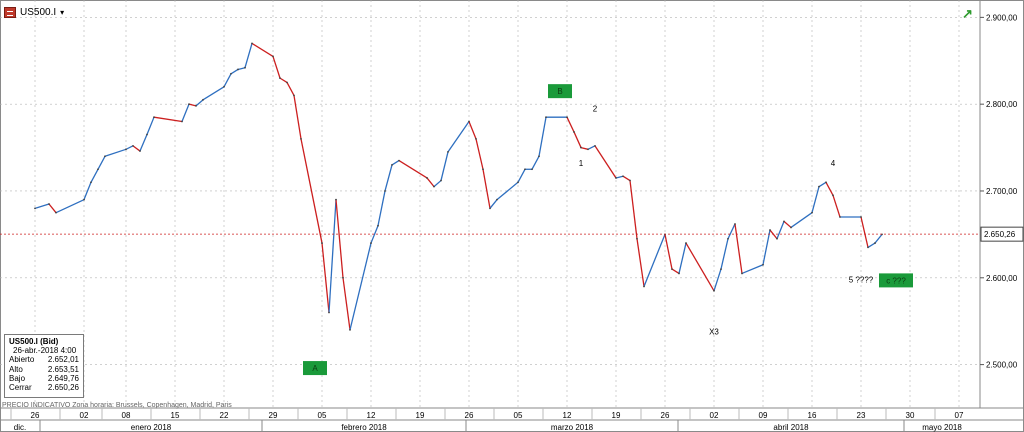 The width and height of the screenshot is (1024, 432). What do you see at coordinates (763, 415) in the screenshot?
I see `x-tick-label: 09` at bounding box center [763, 415].